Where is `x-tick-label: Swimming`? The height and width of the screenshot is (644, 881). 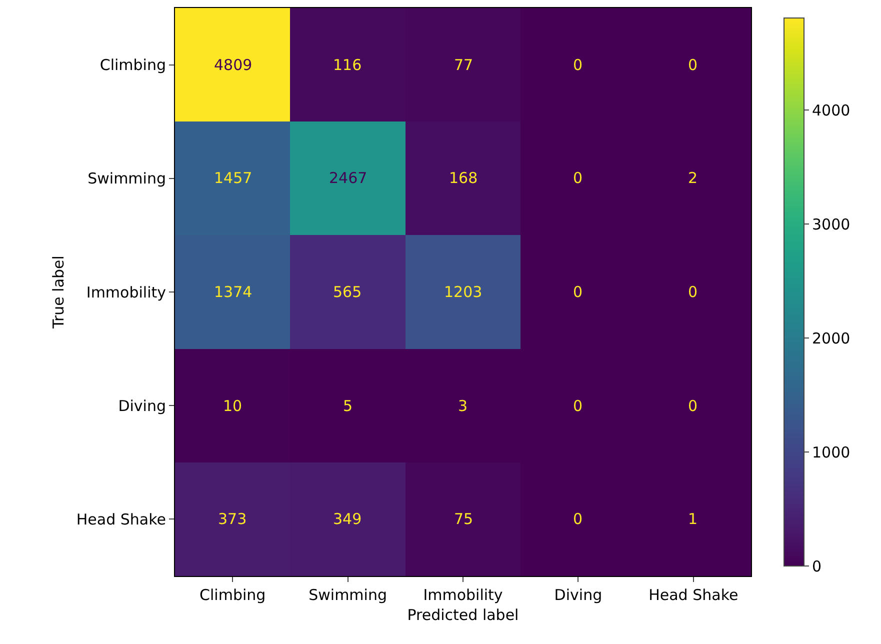 x-tick-label: Swimming is located at coordinates (347, 595).